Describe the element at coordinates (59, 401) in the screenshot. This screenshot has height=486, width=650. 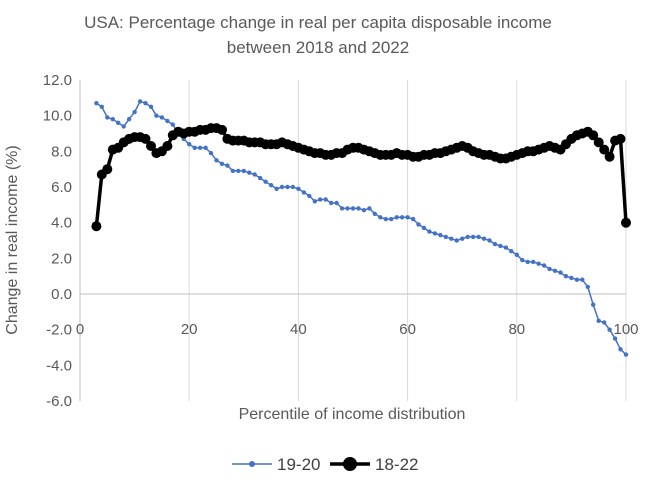
I see `y-tick-label: -6.0` at that location.